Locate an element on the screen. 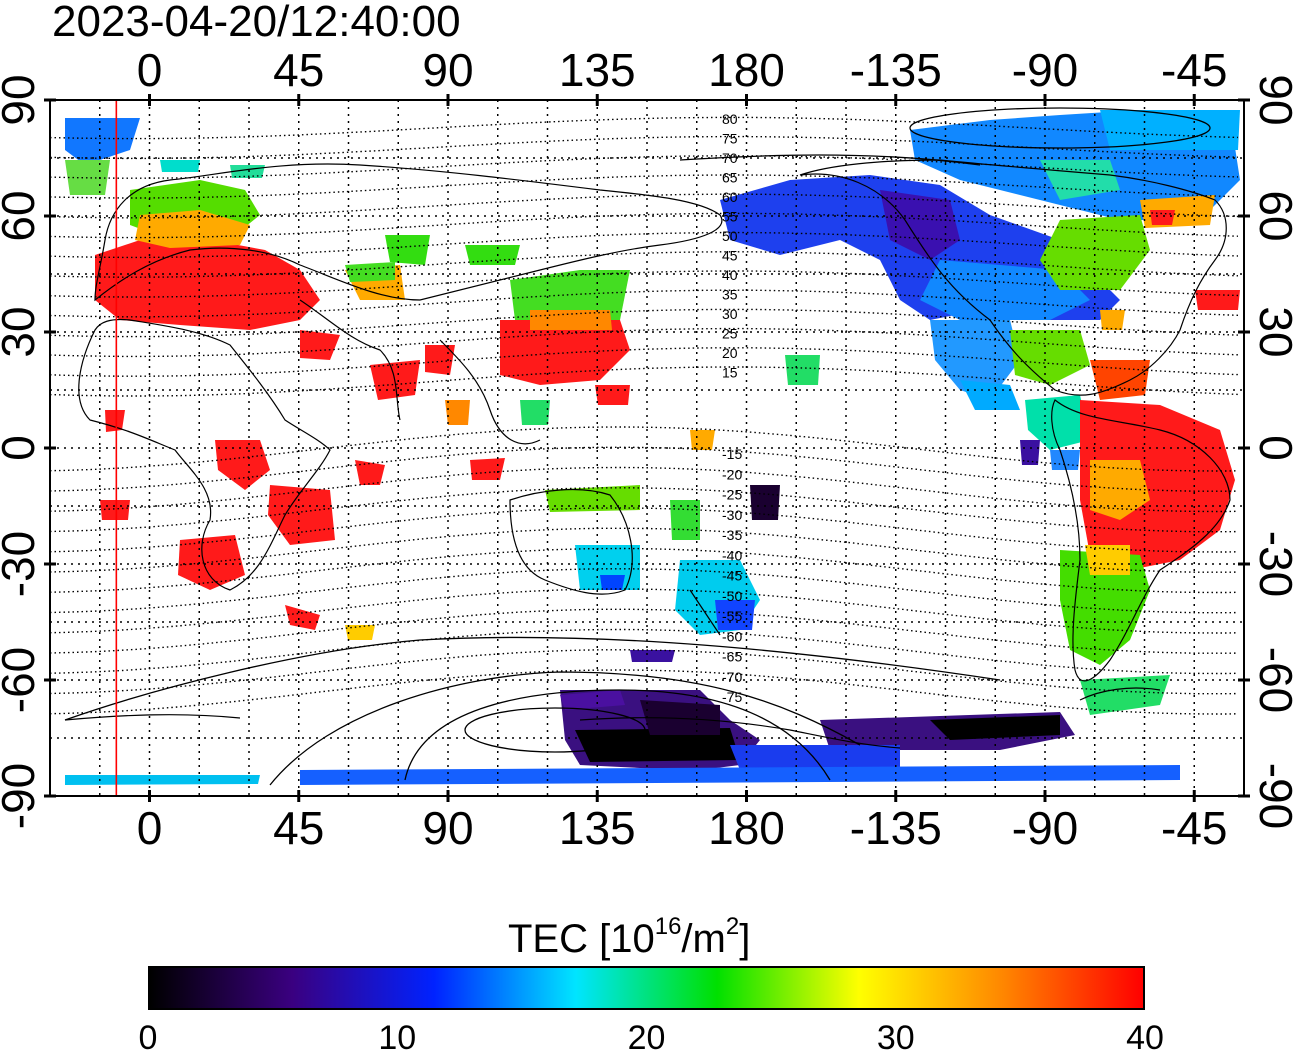 This screenshot has width=1294, height=1058. lon-label-top: 45 is located at coordinates (298, 70).